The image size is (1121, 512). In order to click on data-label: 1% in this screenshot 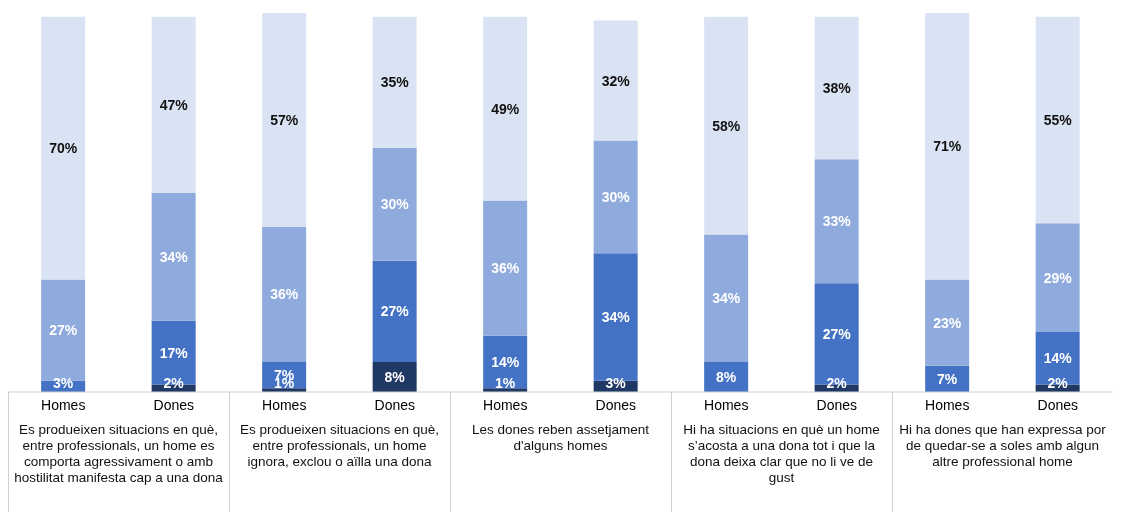, I will do `click(505, 383)`.